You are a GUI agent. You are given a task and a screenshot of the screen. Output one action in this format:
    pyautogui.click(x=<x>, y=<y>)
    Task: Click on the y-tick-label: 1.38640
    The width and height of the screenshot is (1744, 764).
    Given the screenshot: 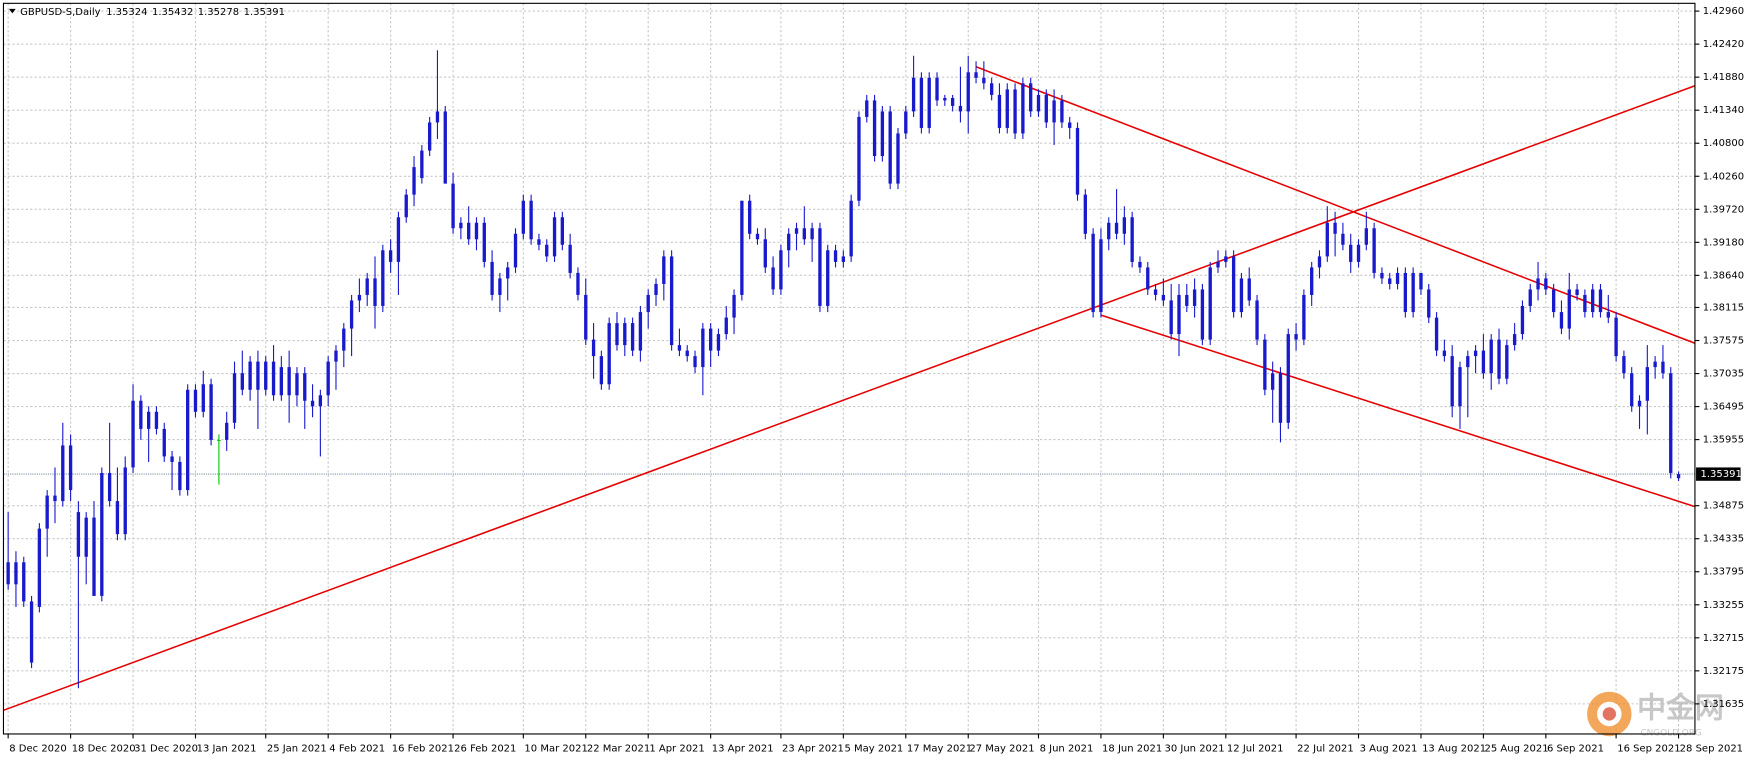 What is the action you would take?
    pyautogui.click(x=1723, y=275)
    